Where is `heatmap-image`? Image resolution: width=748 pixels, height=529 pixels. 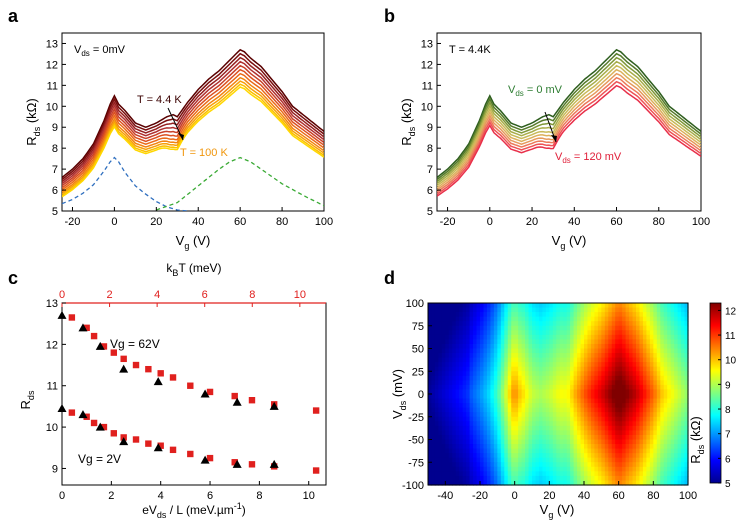
heatmap-image is located at coordinates (558, 394).